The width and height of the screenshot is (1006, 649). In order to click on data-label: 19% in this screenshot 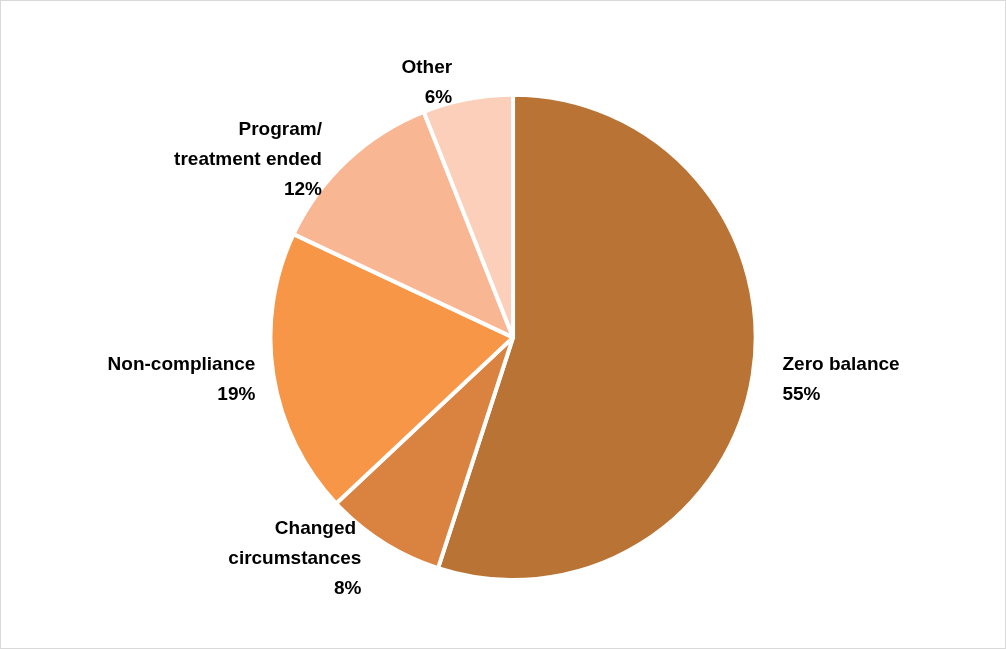, I will do `click(236, 393)`.